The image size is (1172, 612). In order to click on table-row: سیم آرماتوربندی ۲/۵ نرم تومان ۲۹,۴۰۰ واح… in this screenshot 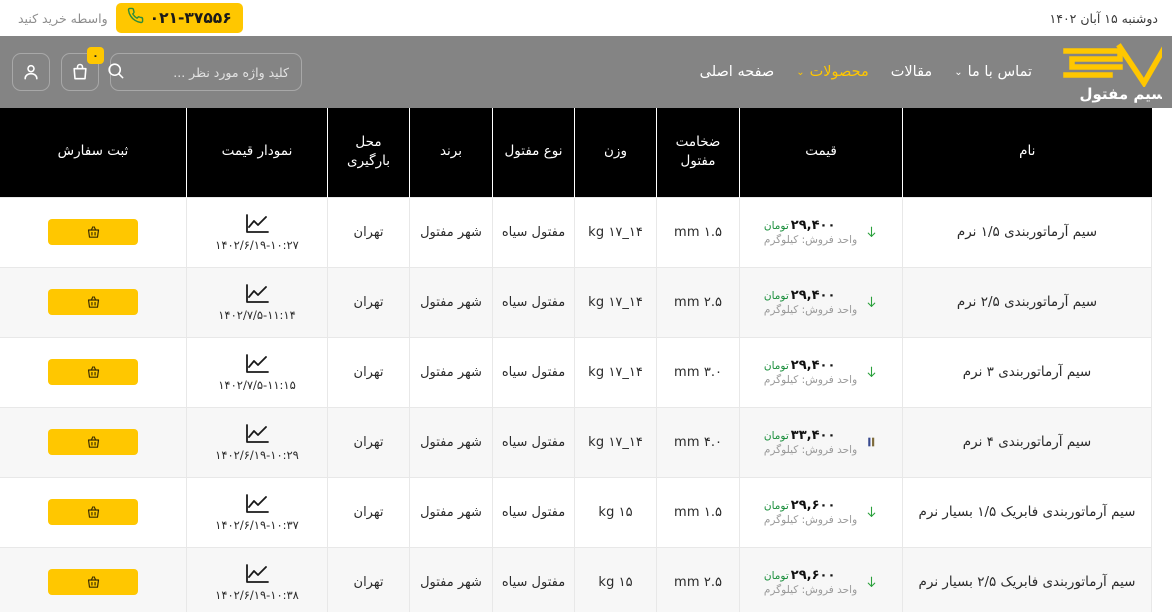, I will do `click(576, 302)`.